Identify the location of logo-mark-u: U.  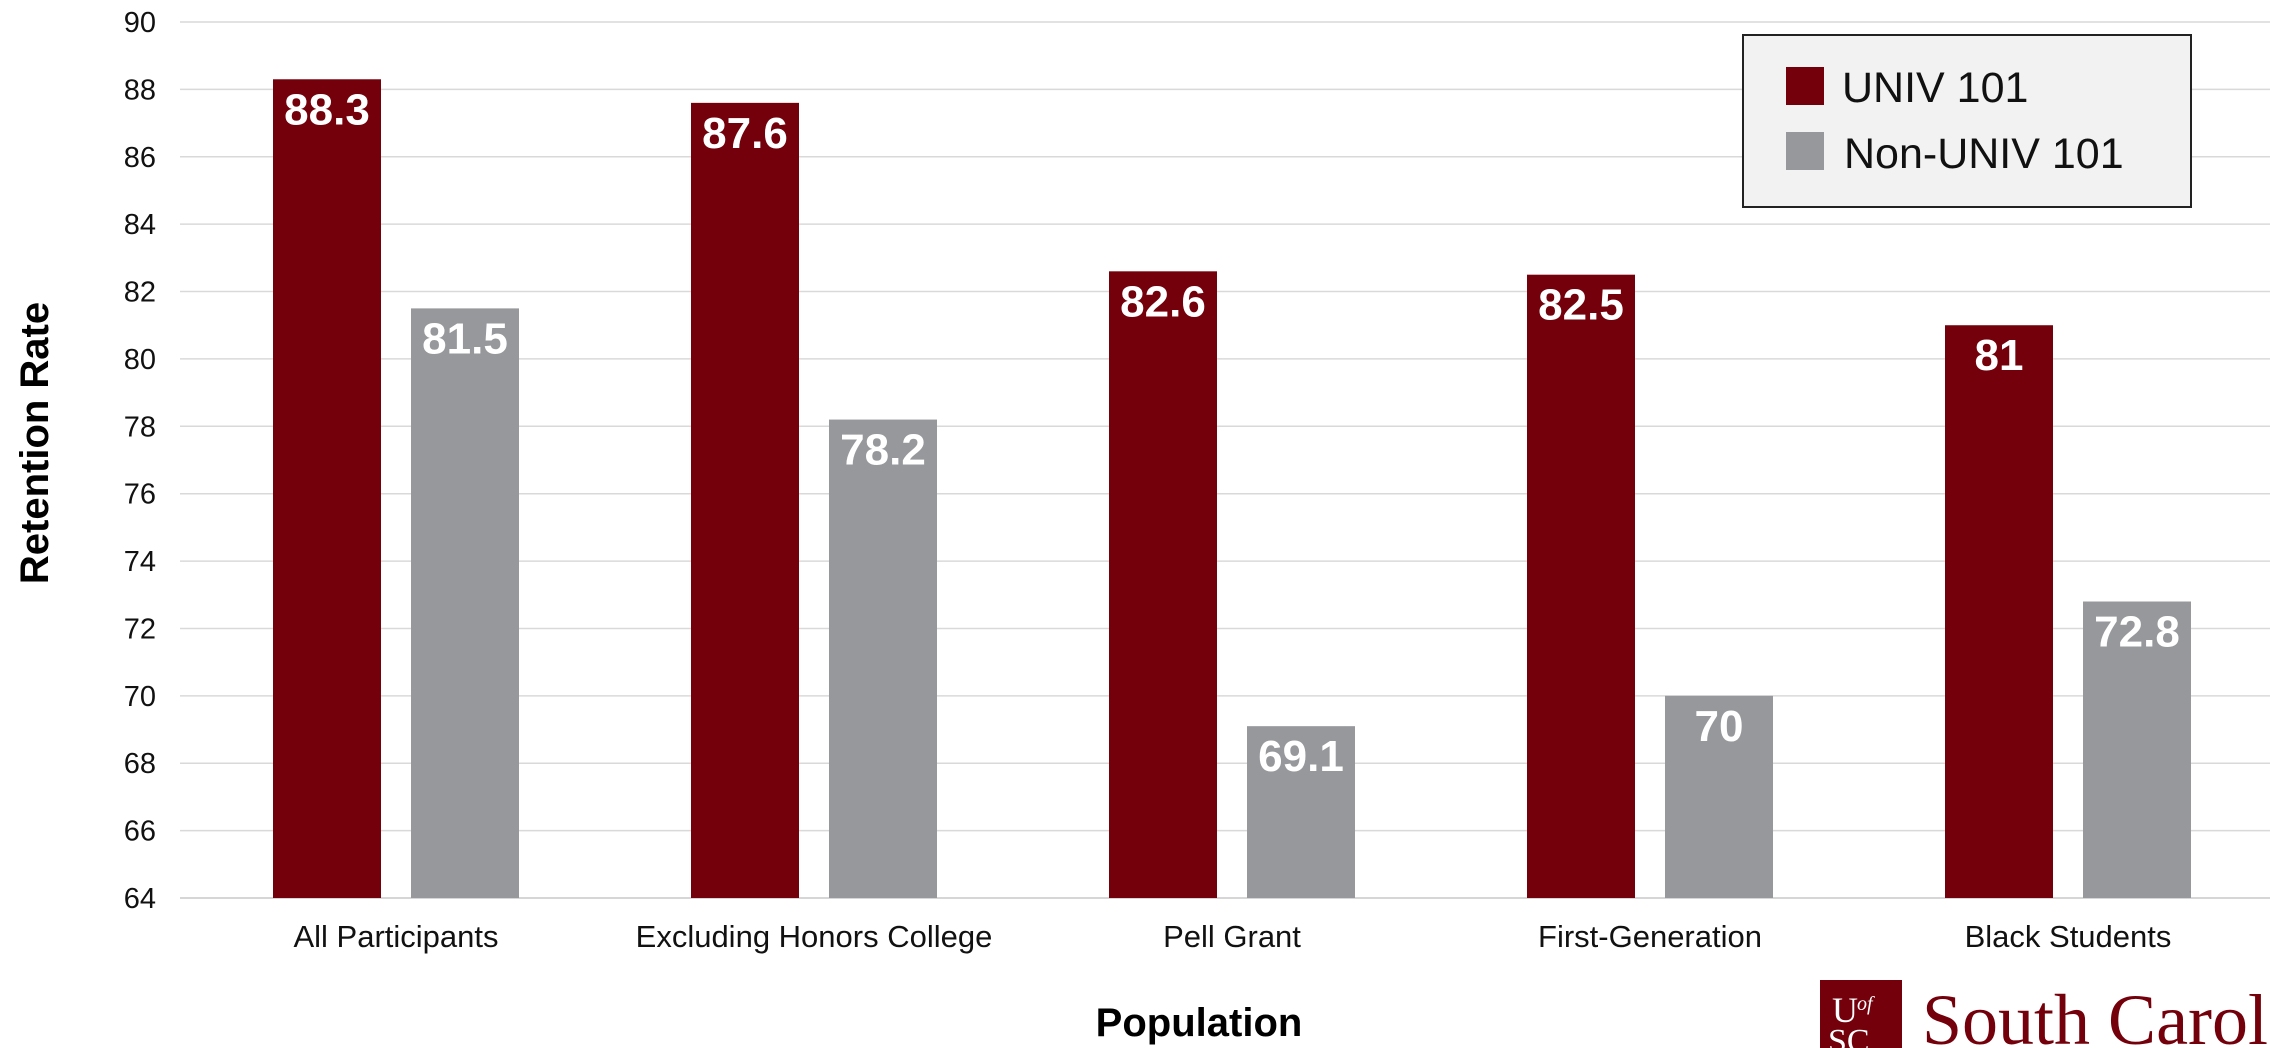
(1845, 1010).